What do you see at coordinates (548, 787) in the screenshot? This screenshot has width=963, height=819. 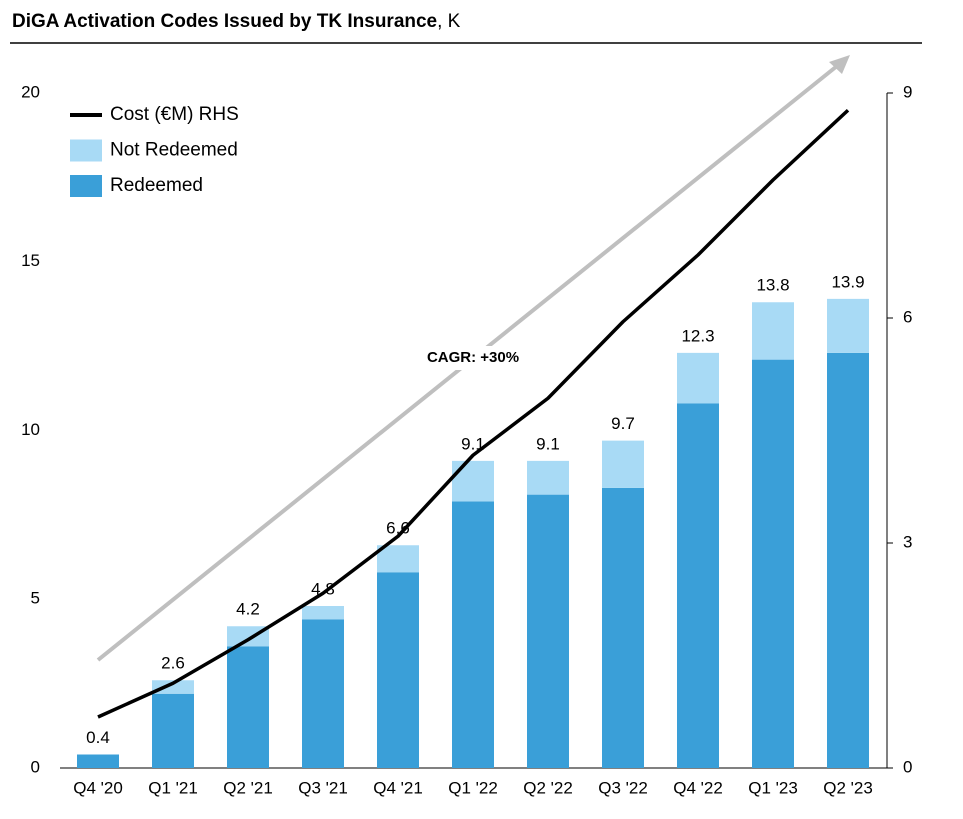 I see `x-tick-label: Q2 '22` at bounding box center [548, 787].